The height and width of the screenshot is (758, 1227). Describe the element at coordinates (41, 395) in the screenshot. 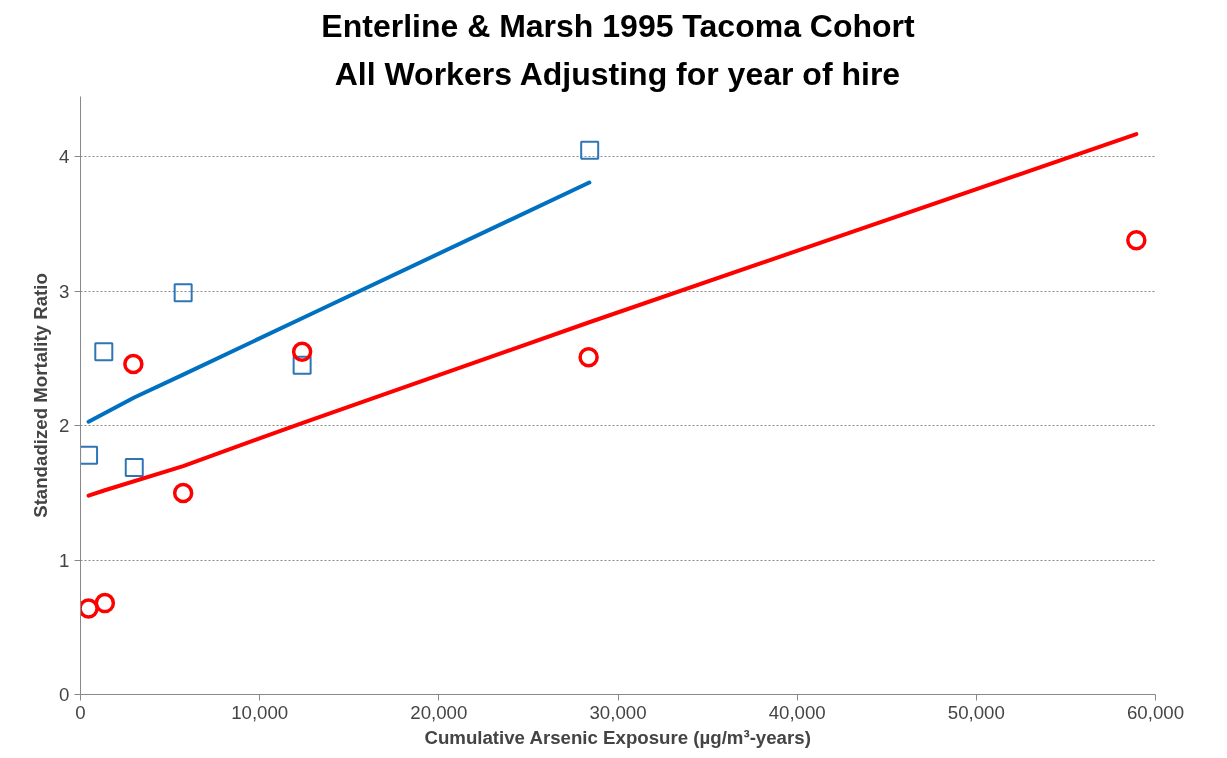

I see `y-axis-title: Standadized Mortality Ratio` at that location.